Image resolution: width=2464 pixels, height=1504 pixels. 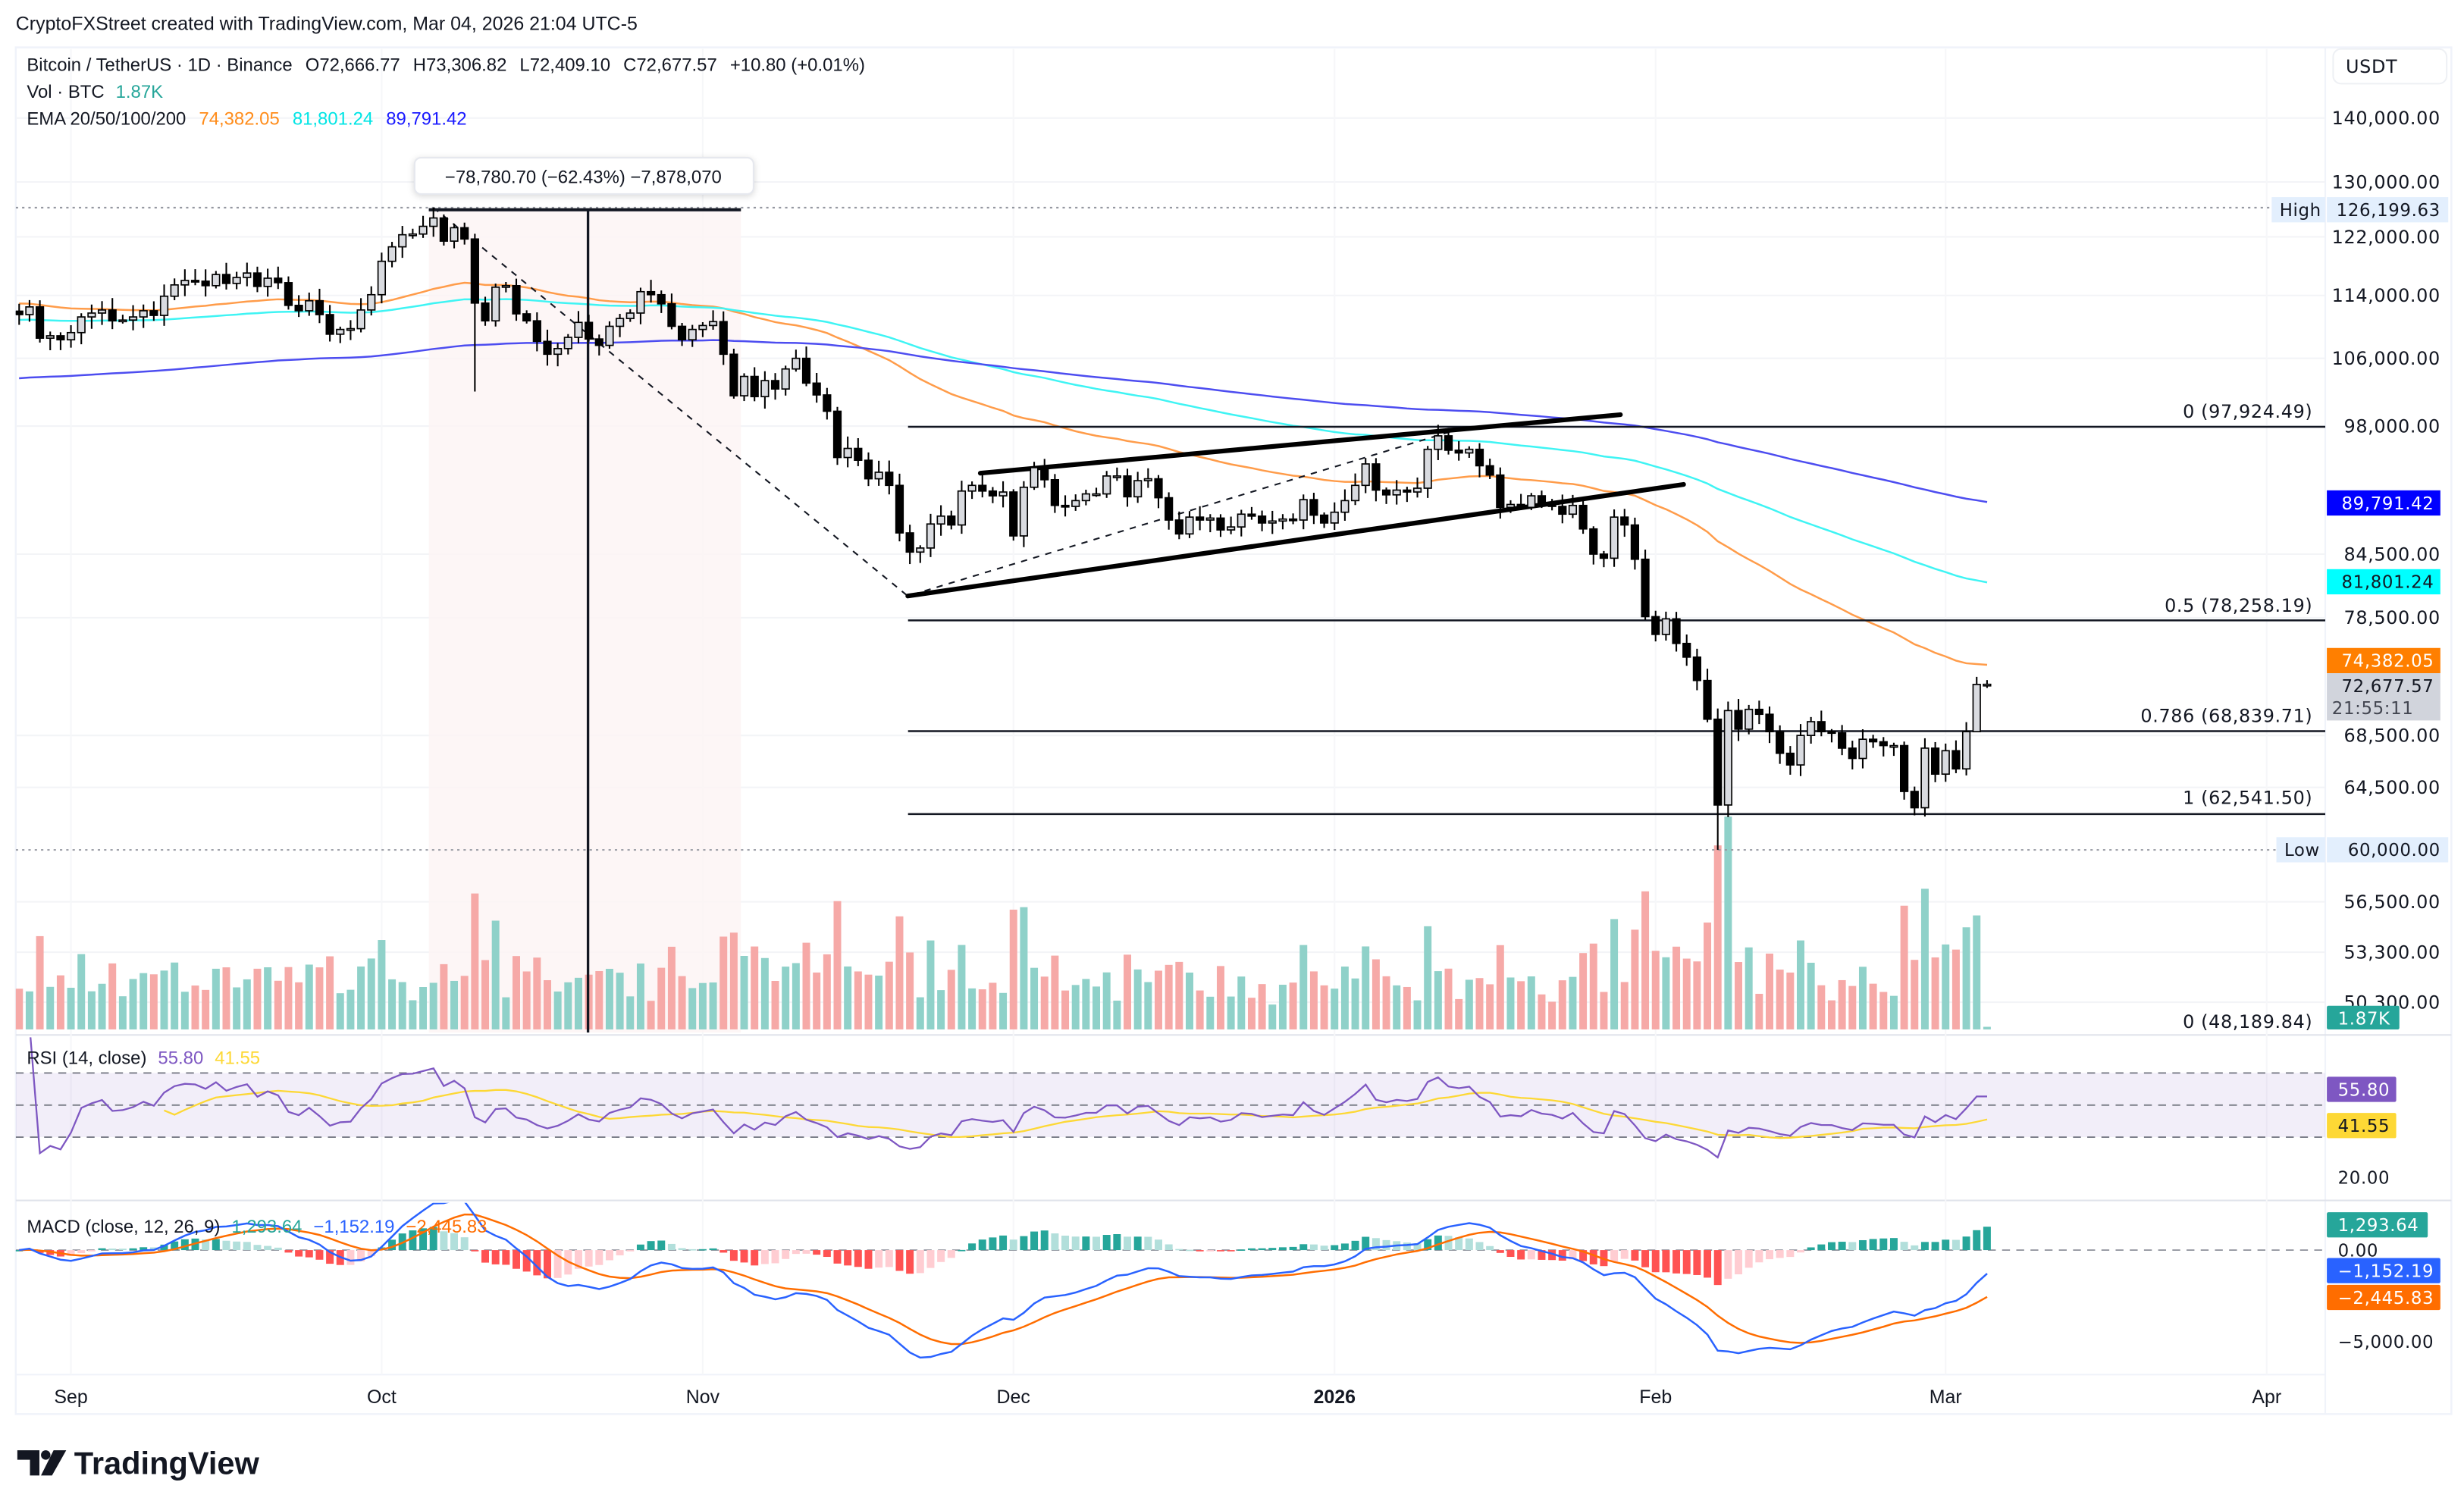 What do you see at coordinates (143, 1058) in the screenshot?
I see `rsi-legend: RSI (14, close) 55.80 41.55` at bounding box center [143, 1058].